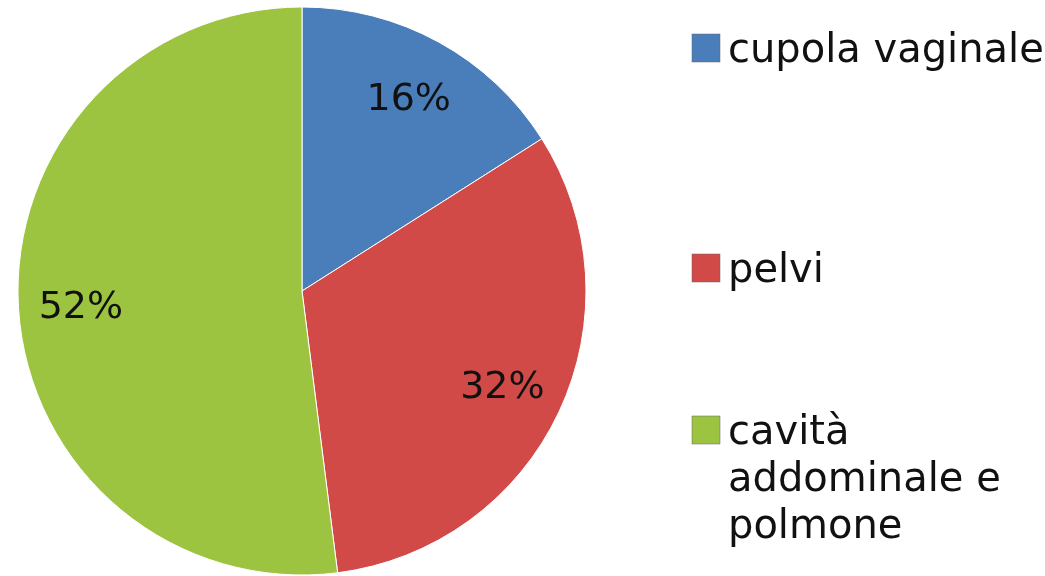 This screenshot has width=1045, height=576. I want to click on legend-label: cupola vaginale, so click(886, 48).